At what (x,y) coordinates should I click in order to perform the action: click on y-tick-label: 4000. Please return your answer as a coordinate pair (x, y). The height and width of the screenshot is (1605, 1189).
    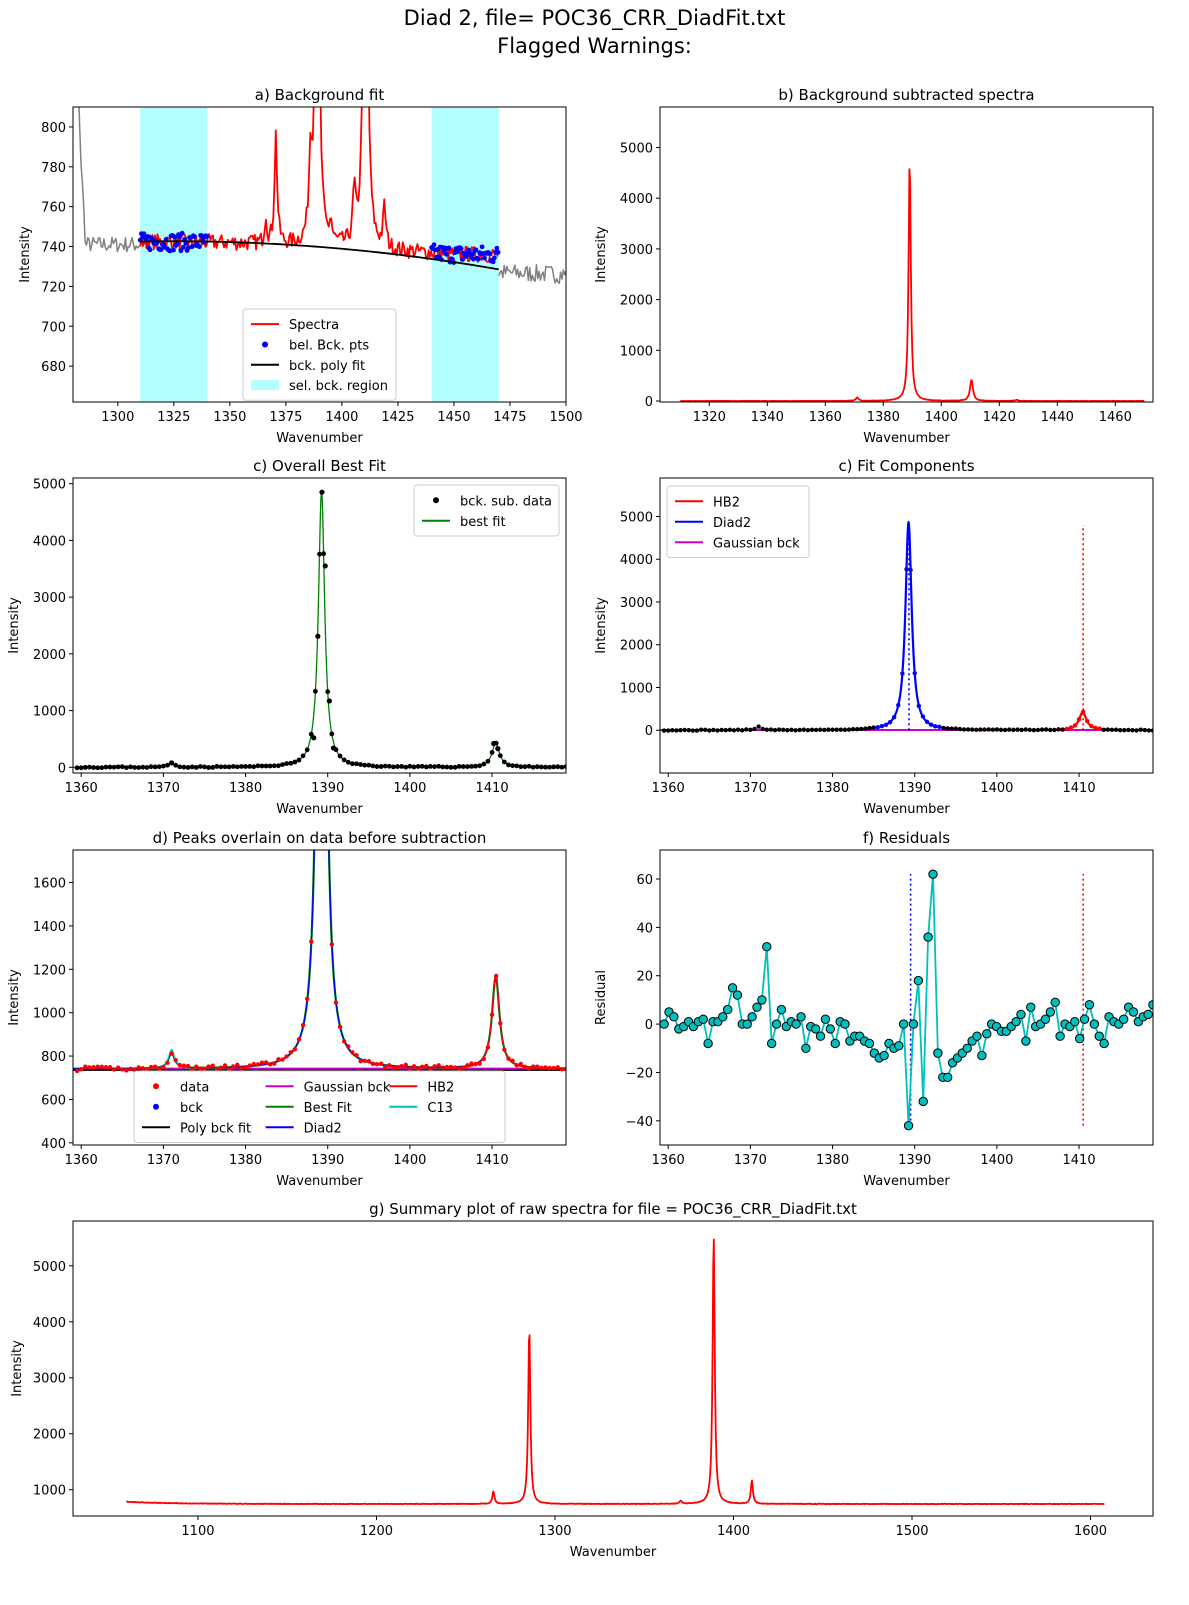
    Looking at the image, I should click on (636, 199).